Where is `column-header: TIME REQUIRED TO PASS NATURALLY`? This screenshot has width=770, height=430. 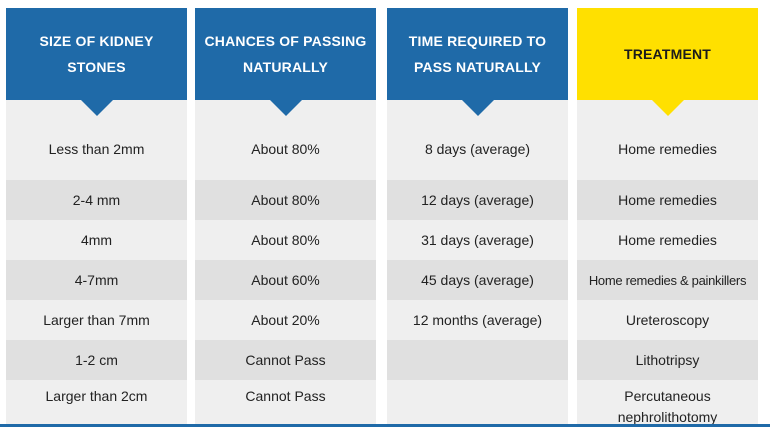
column-header: TIME REQUIRED TO PASS NATURALLY is located at coordinates (477, 54).